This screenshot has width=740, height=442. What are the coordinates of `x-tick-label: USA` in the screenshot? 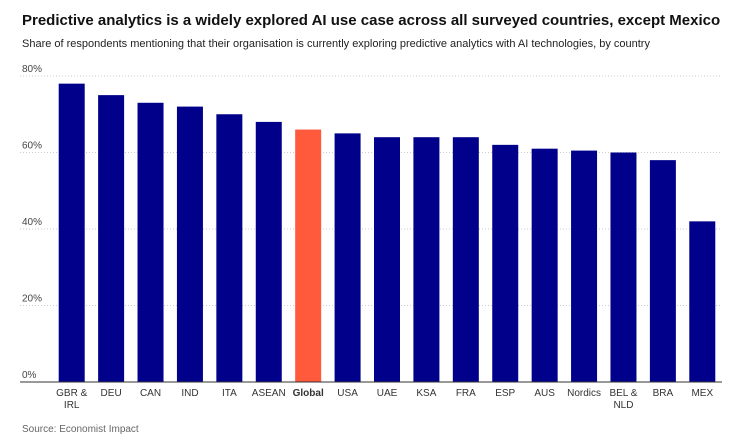 It's located at (347, 393).